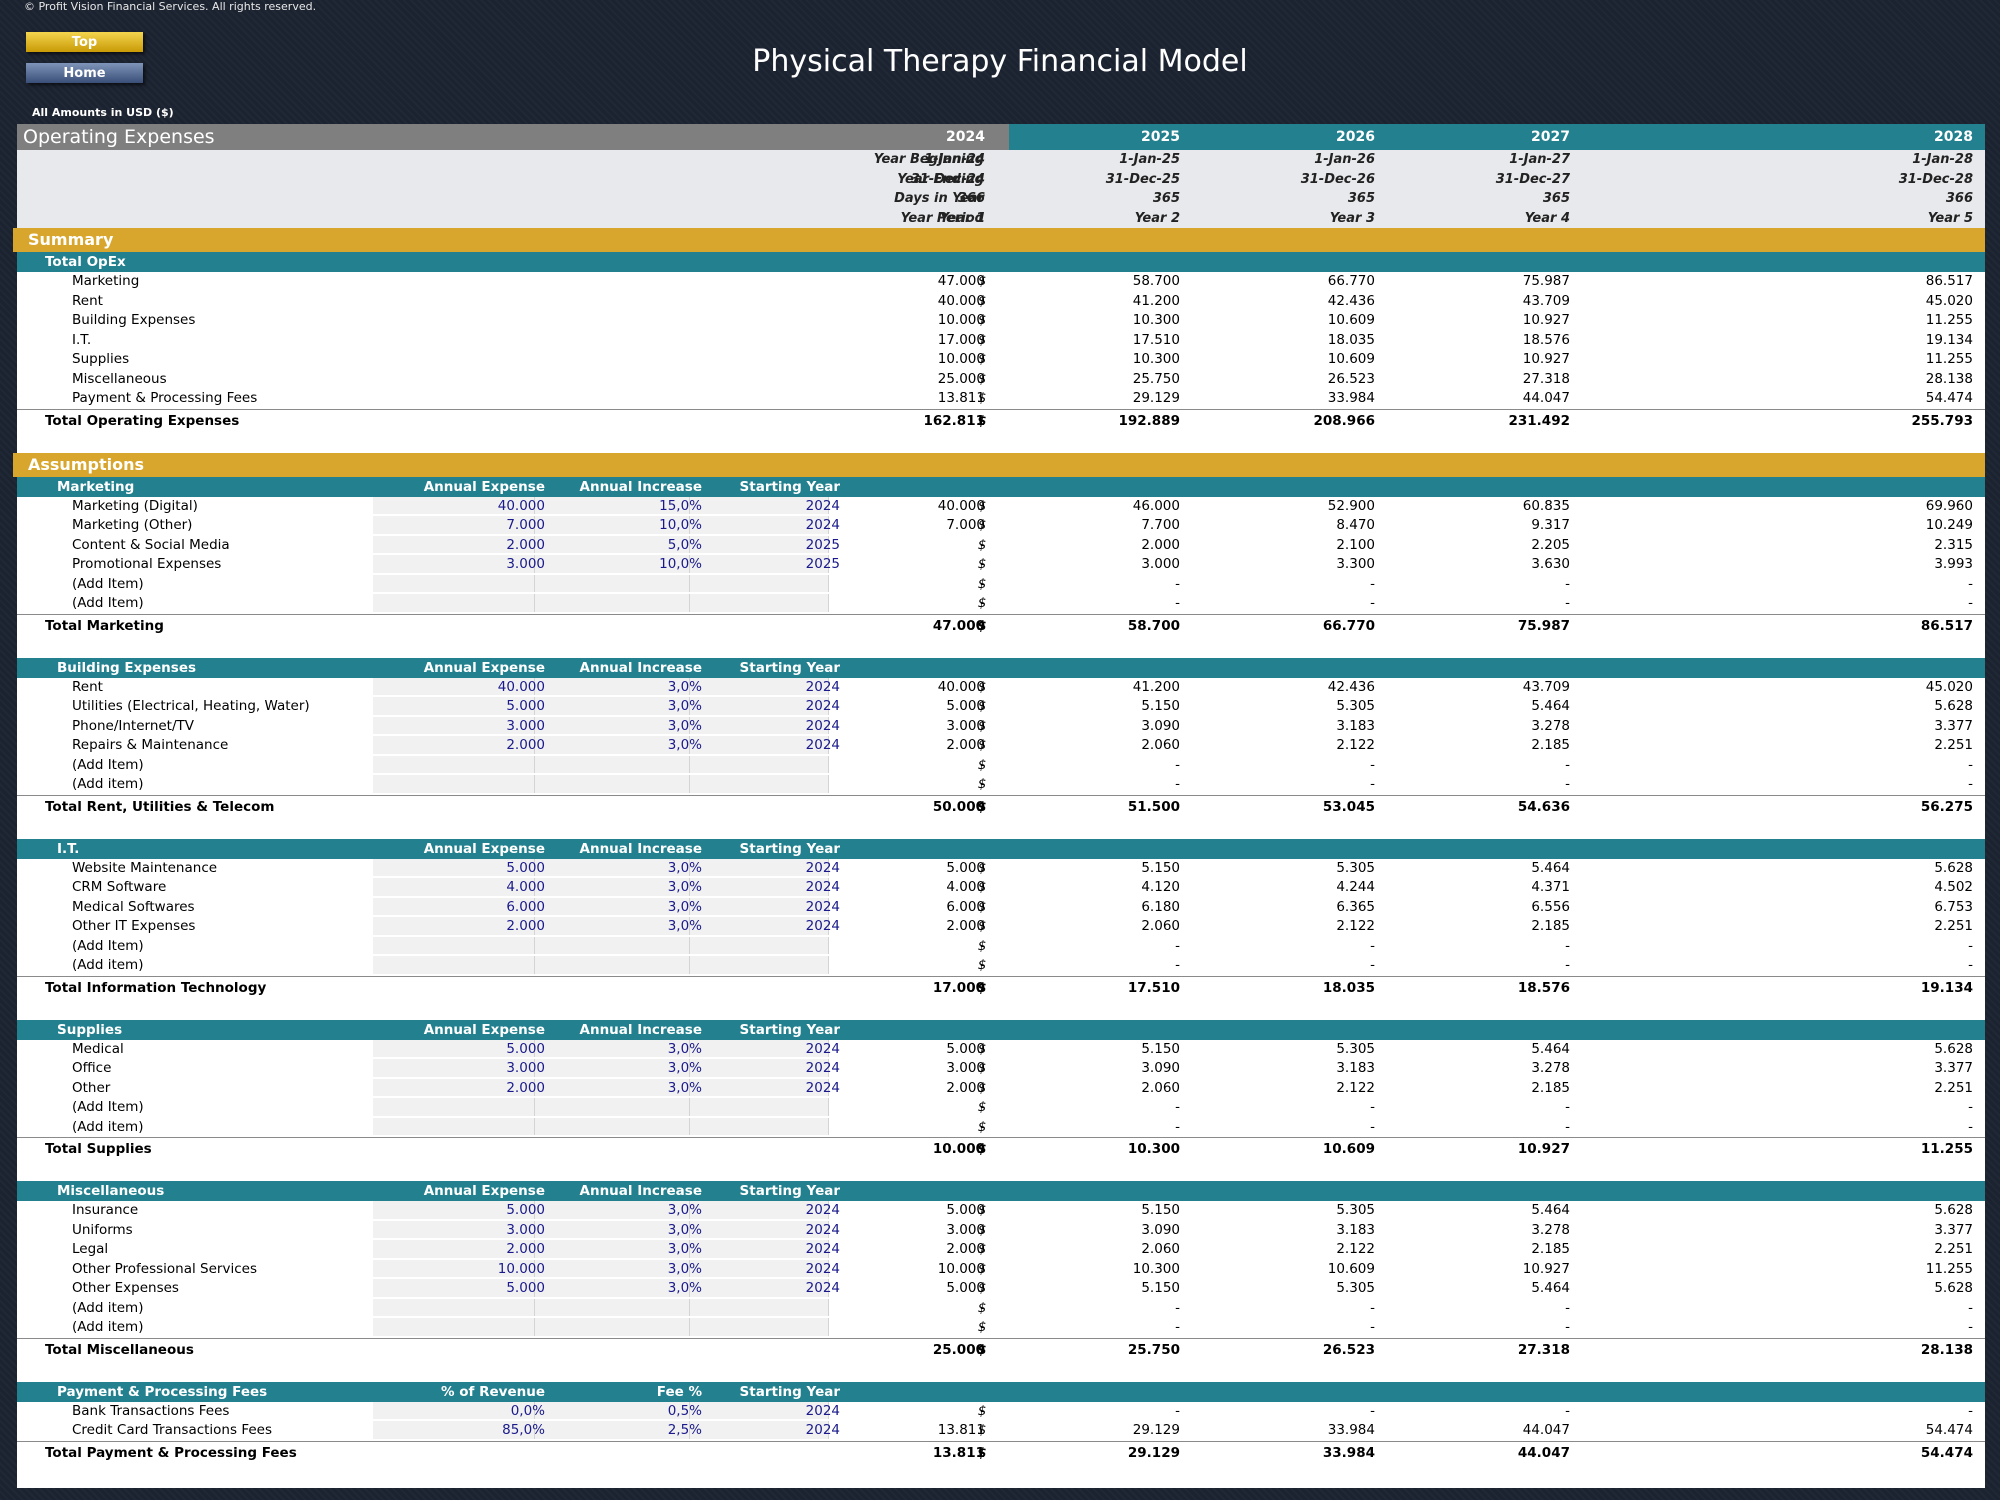 Image resolution: width=2000 pixels, height=1500 pixels. I want to click on home-button: Home, so click(84, 73).